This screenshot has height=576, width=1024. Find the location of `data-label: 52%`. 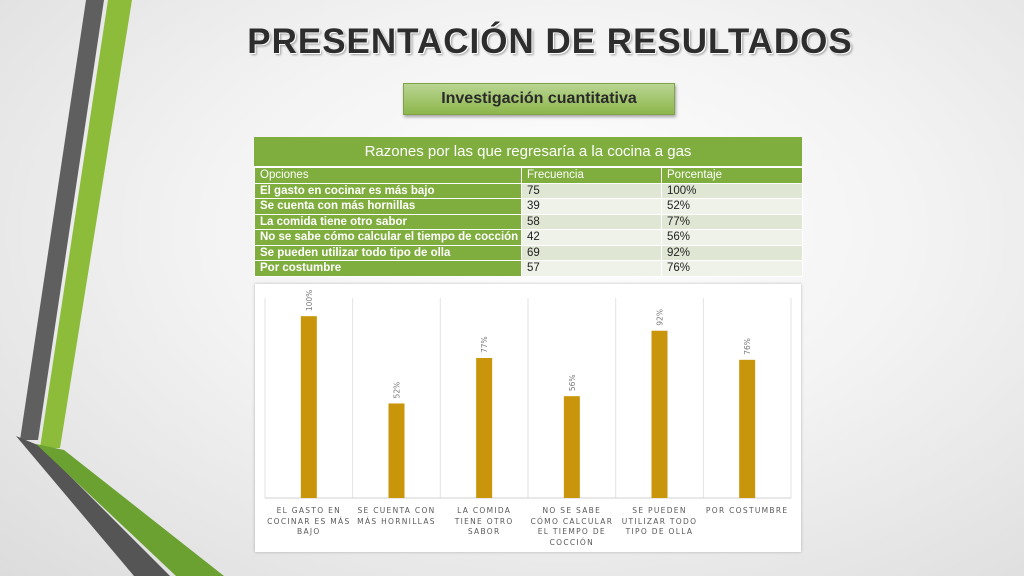

data-label: 52% is located at coordinates (397, 390).